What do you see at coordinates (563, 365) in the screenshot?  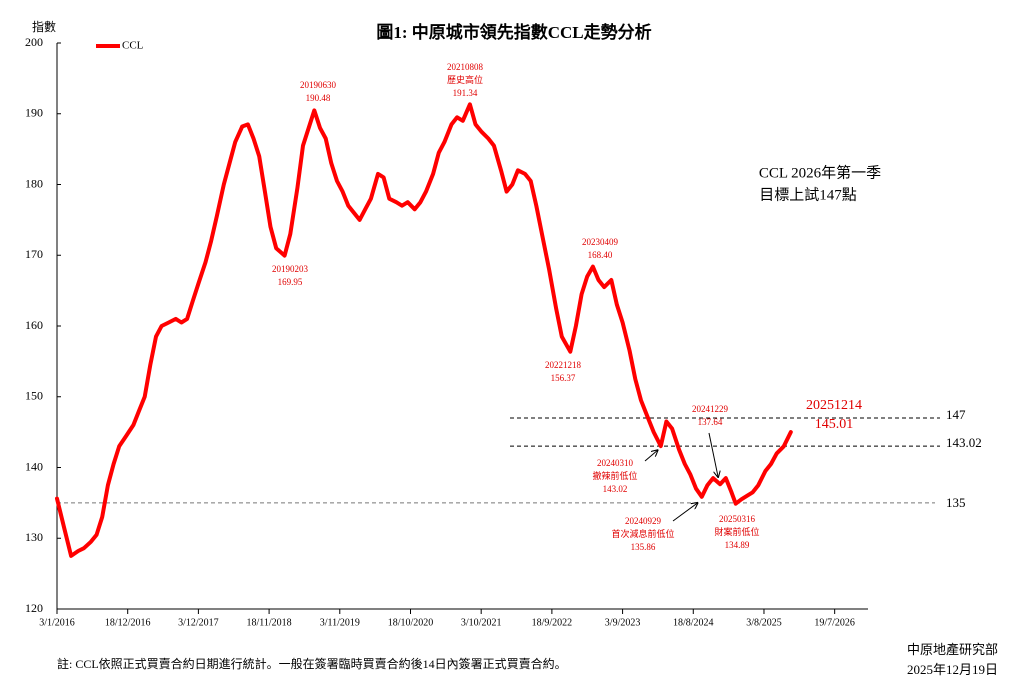 I see `annotation-date: 20221218` at bounding box center [563, 365].